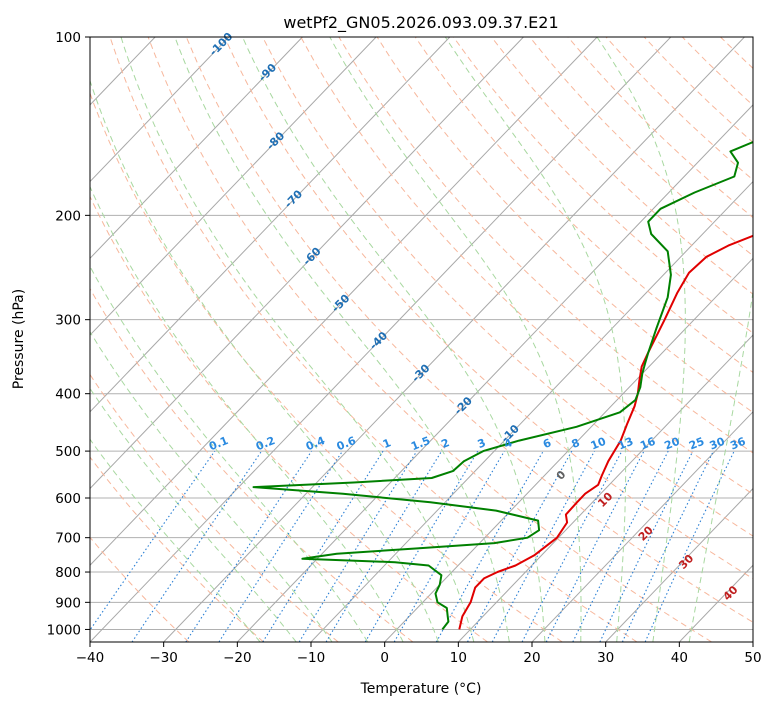  Describe the element at coordinates (237, 658) in the screenshot. I see `x-tick-label: −20` at that location.